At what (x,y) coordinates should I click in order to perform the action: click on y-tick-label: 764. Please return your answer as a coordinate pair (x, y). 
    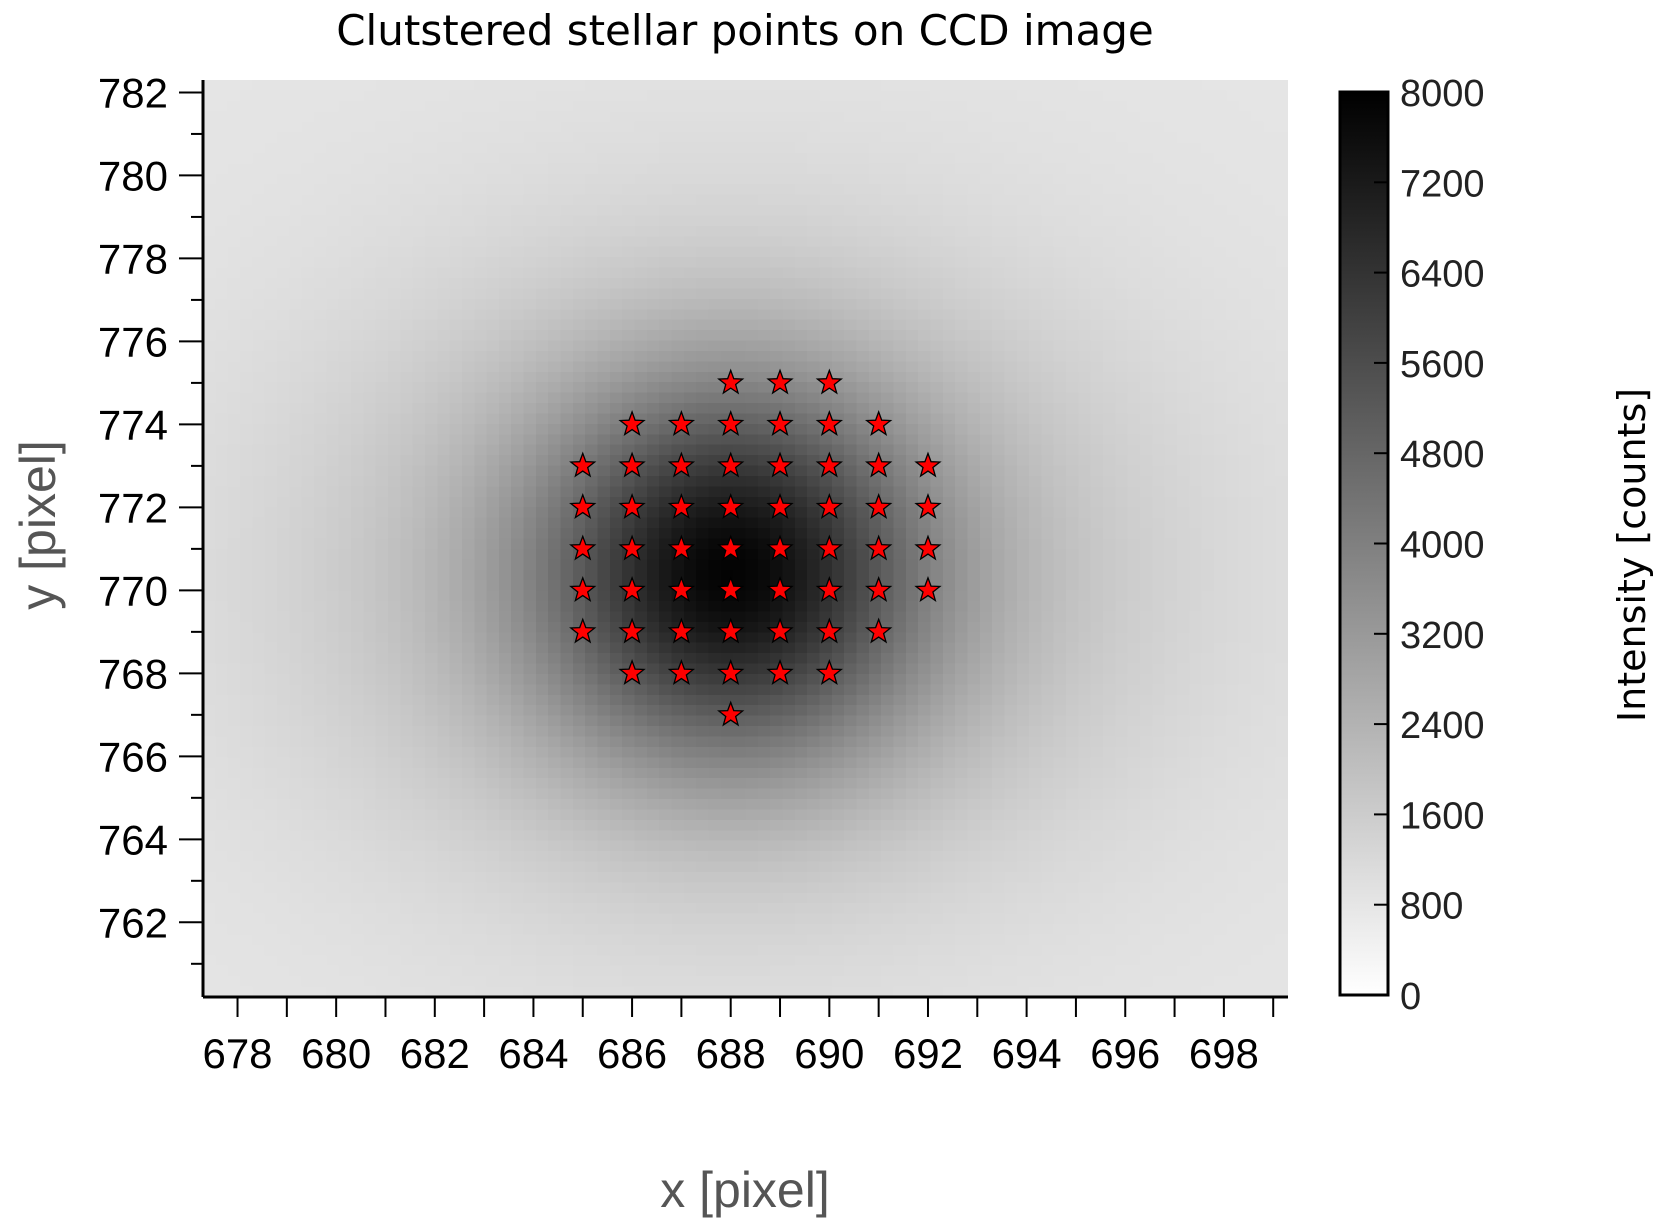
    Looking at the image, I should click on (133, 839).